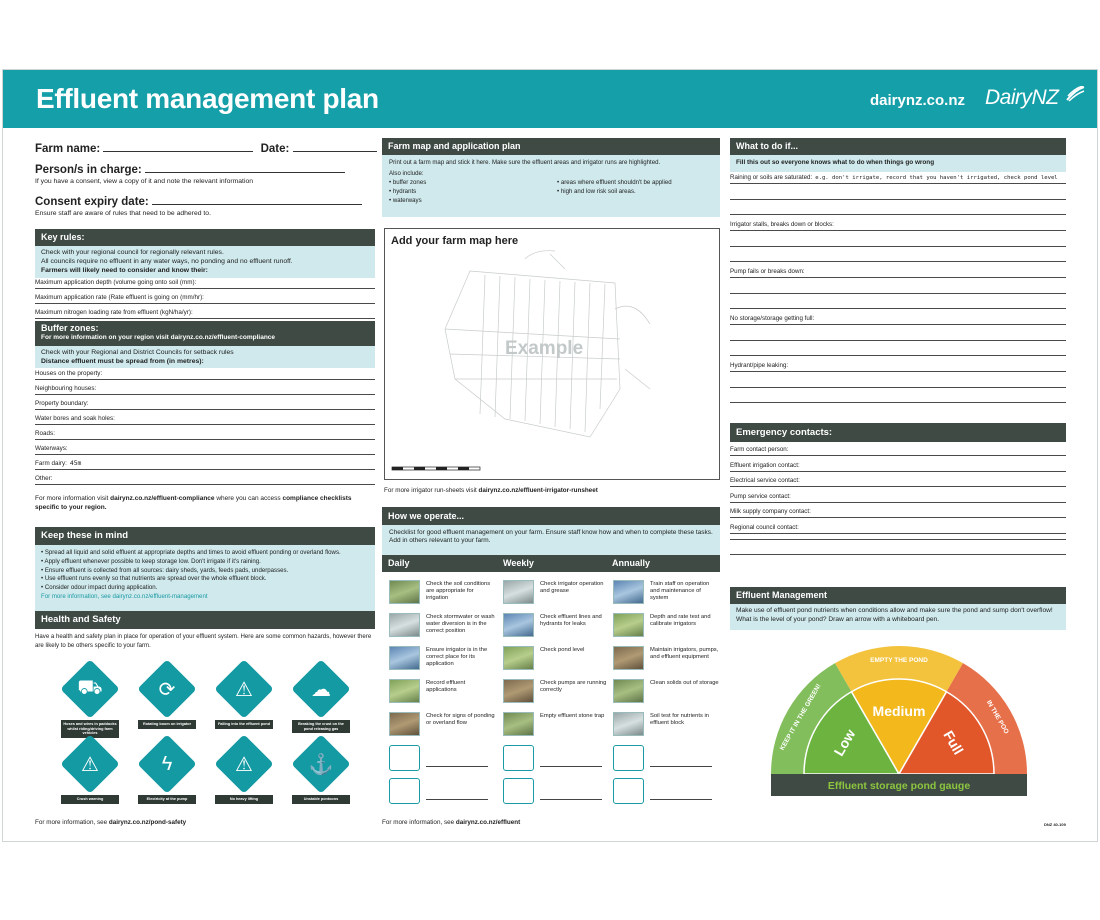 This screenshot has width=1100, height=920. Describe the element at coordinates (898, 451) in the screenshot. I see `emergency-contact-row: Farm contact person:` at that location.